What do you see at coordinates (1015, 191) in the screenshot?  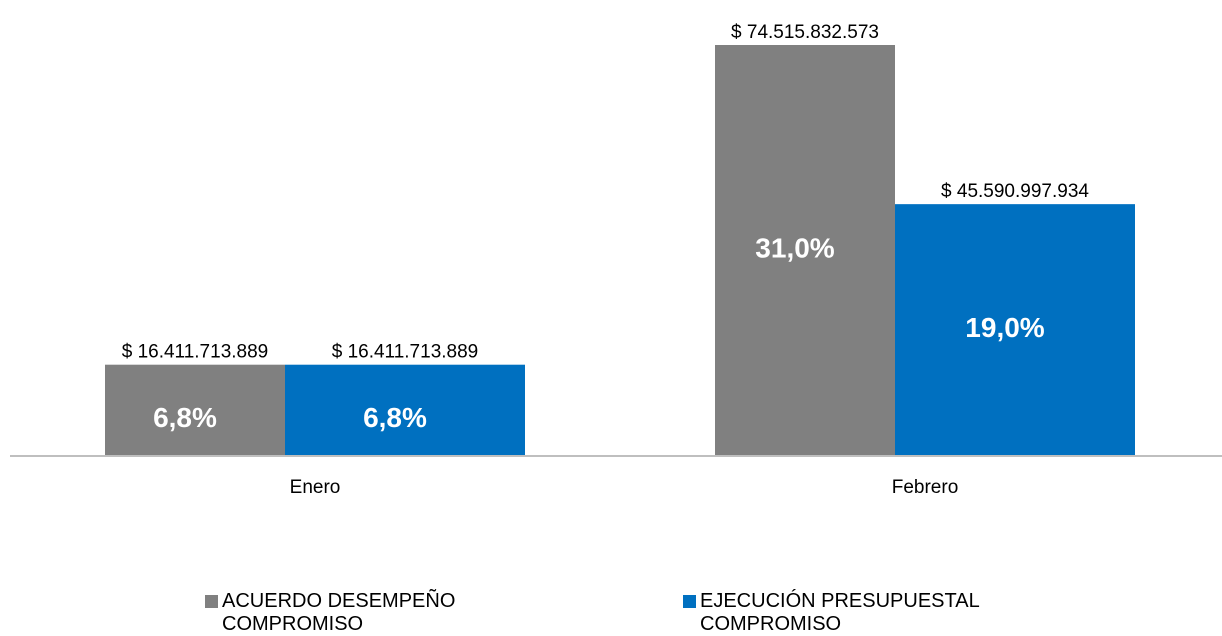 I see `value-label: $ 45.590.997.934` at bounding box center [1015, 191].